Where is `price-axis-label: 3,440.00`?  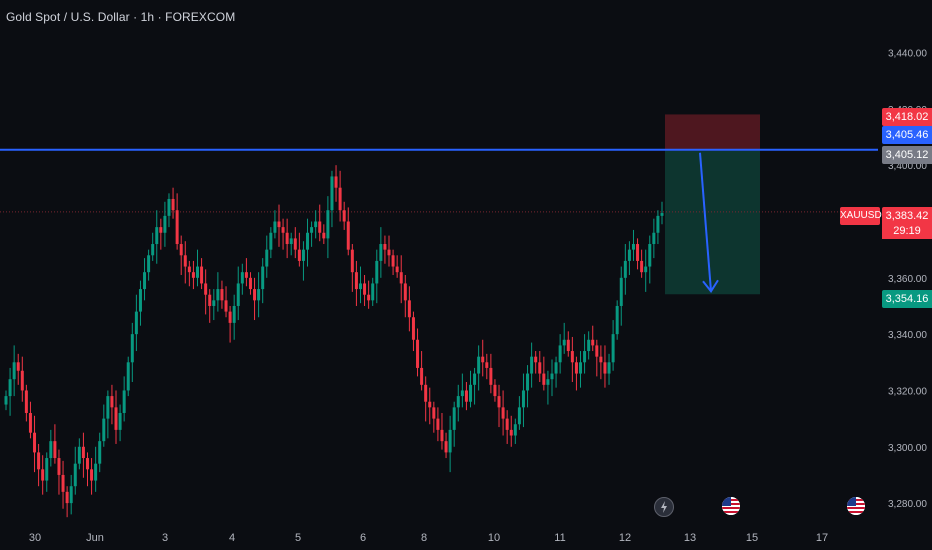
price-axis-label: 3,440.00 is located at coordinates (907, 54).